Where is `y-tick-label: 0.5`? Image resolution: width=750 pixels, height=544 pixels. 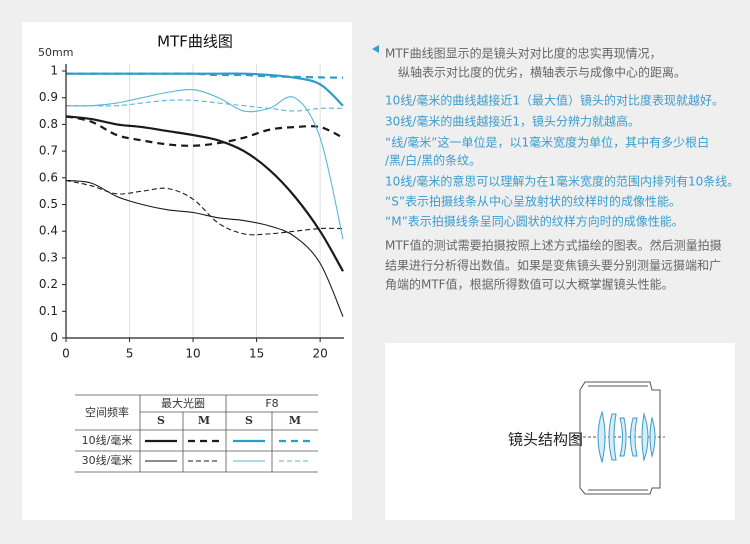
y-tick-label: 0.5 is located at coordinates (48, 204).